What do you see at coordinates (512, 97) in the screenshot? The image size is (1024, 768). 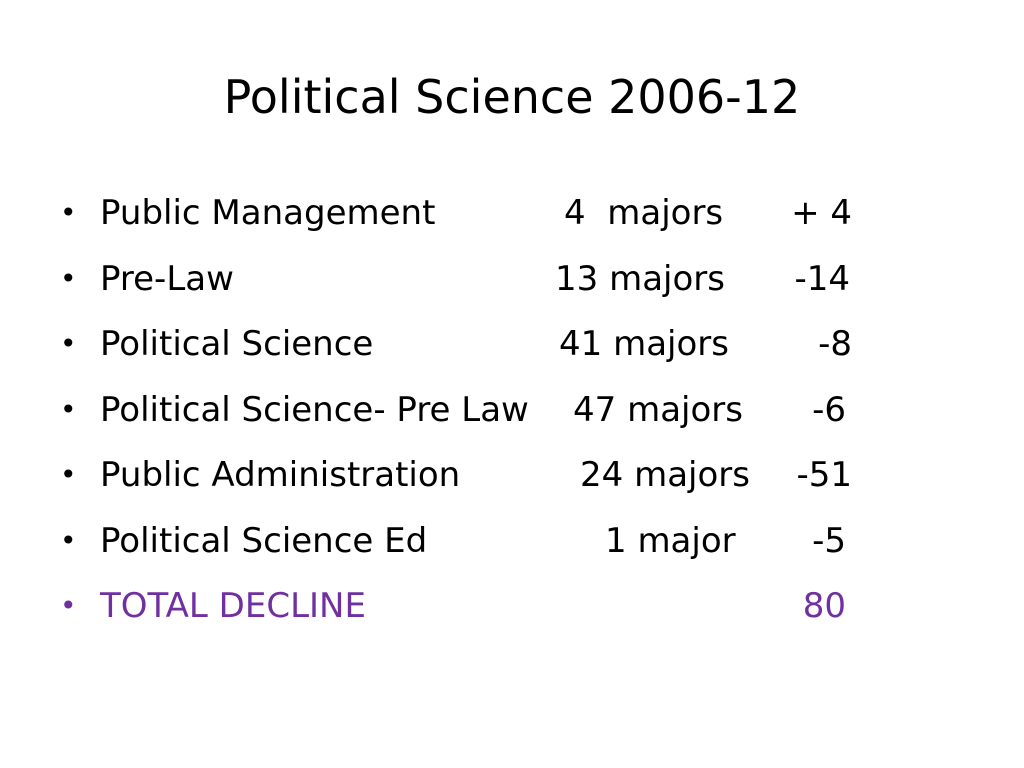 I see `slide-title: Political Science 2006-12` at bounding box center [512, 97].